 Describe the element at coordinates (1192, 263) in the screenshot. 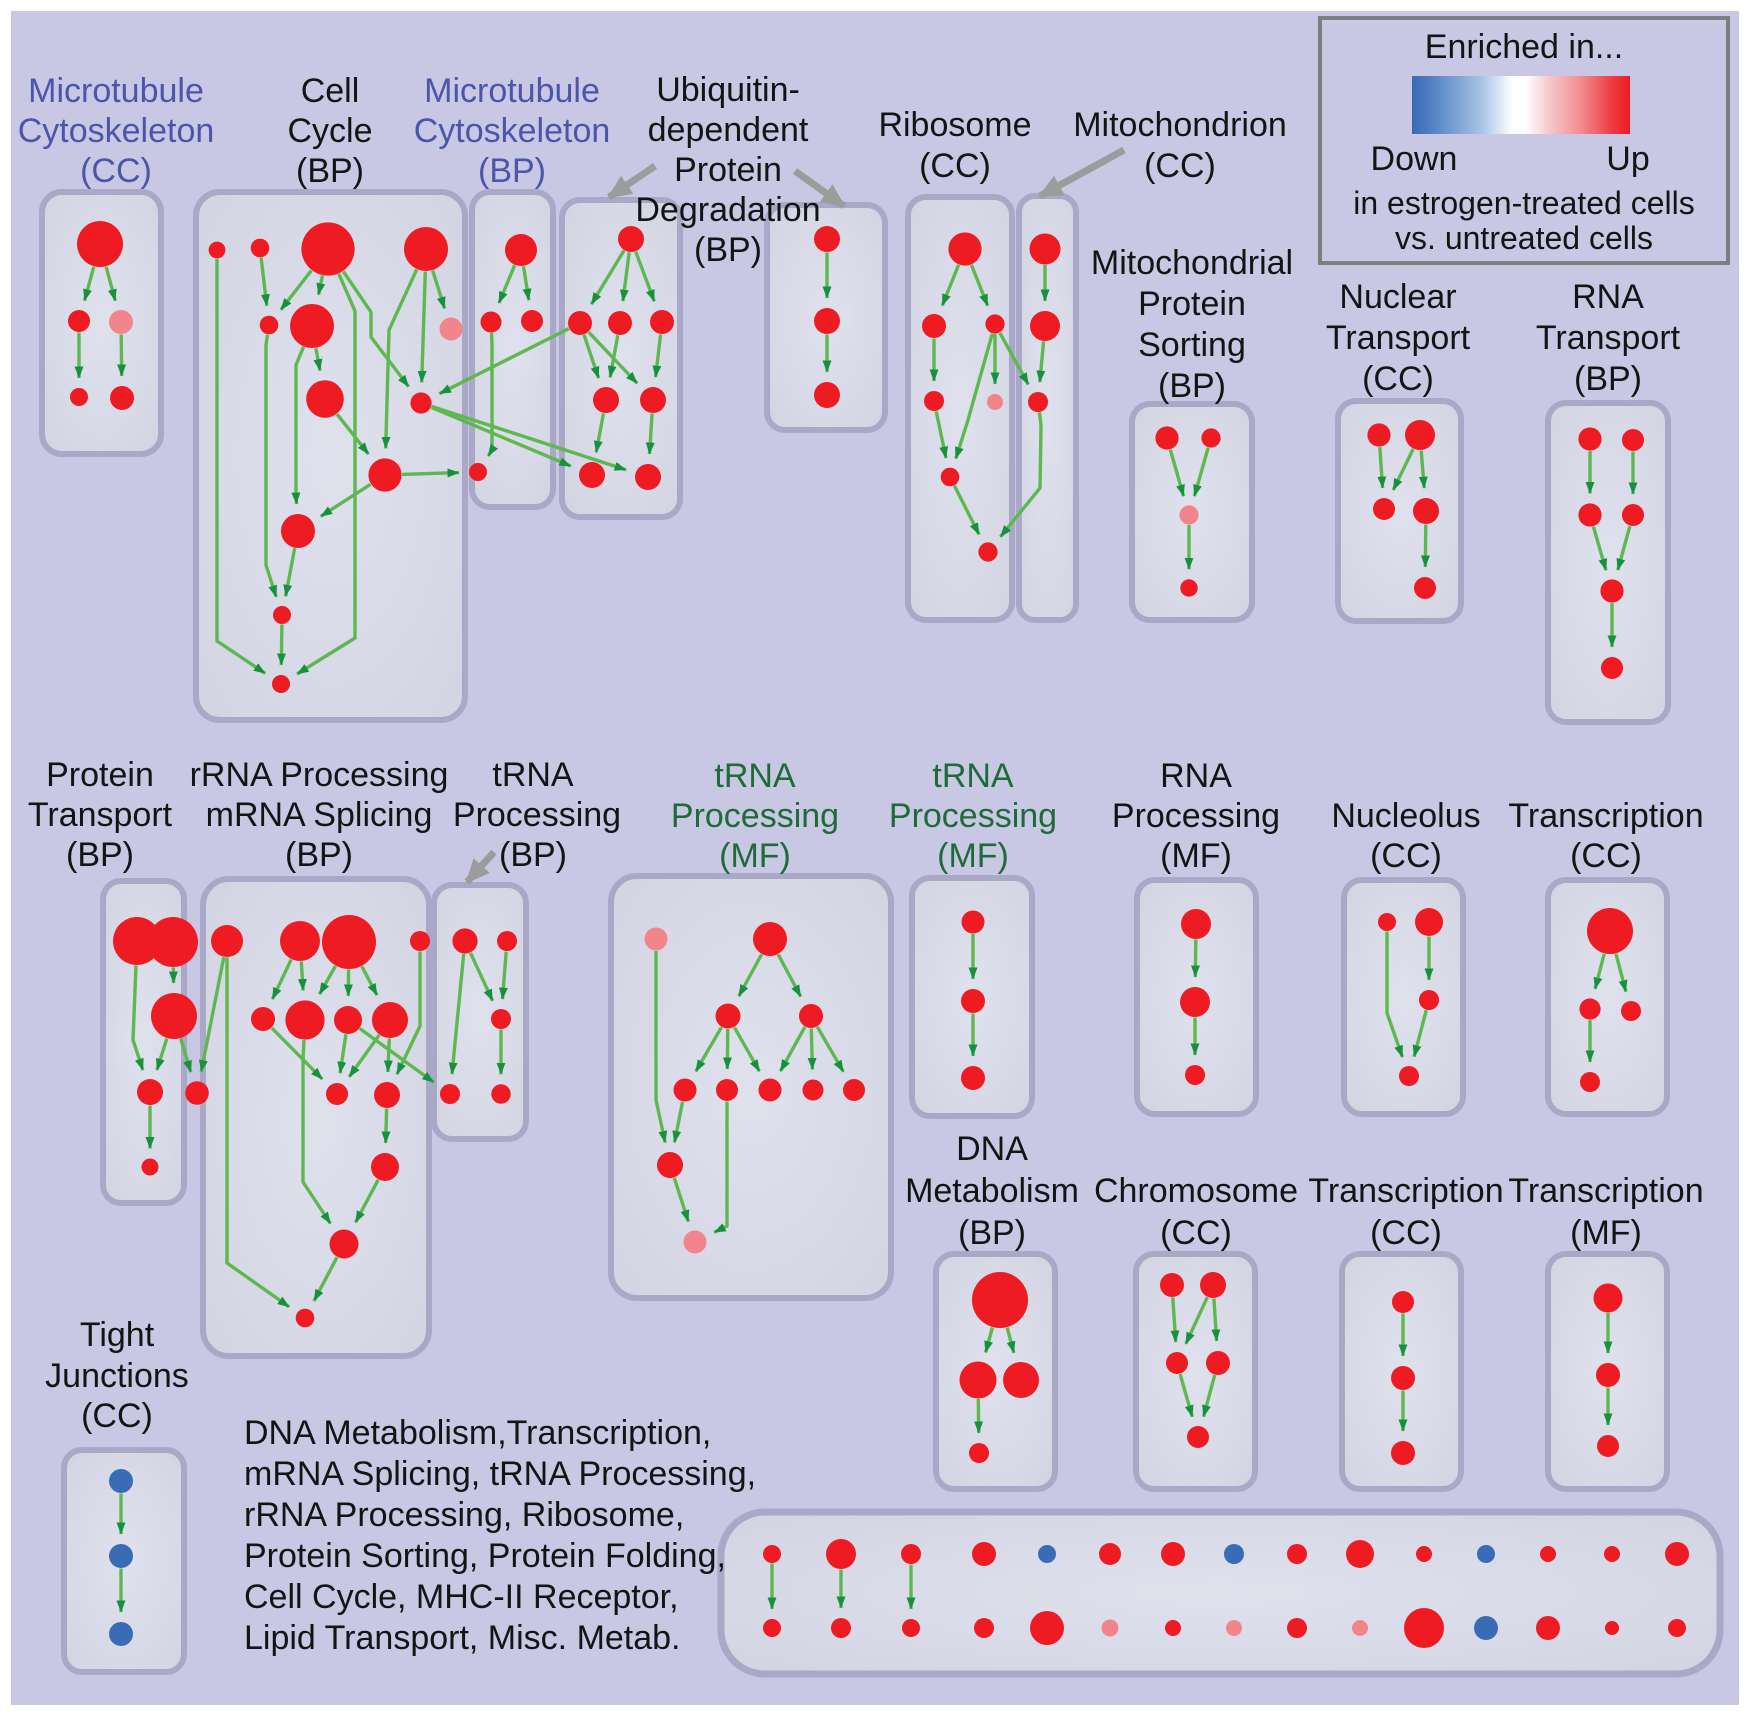

I see `svg-text: Mitochondrial` at that location.